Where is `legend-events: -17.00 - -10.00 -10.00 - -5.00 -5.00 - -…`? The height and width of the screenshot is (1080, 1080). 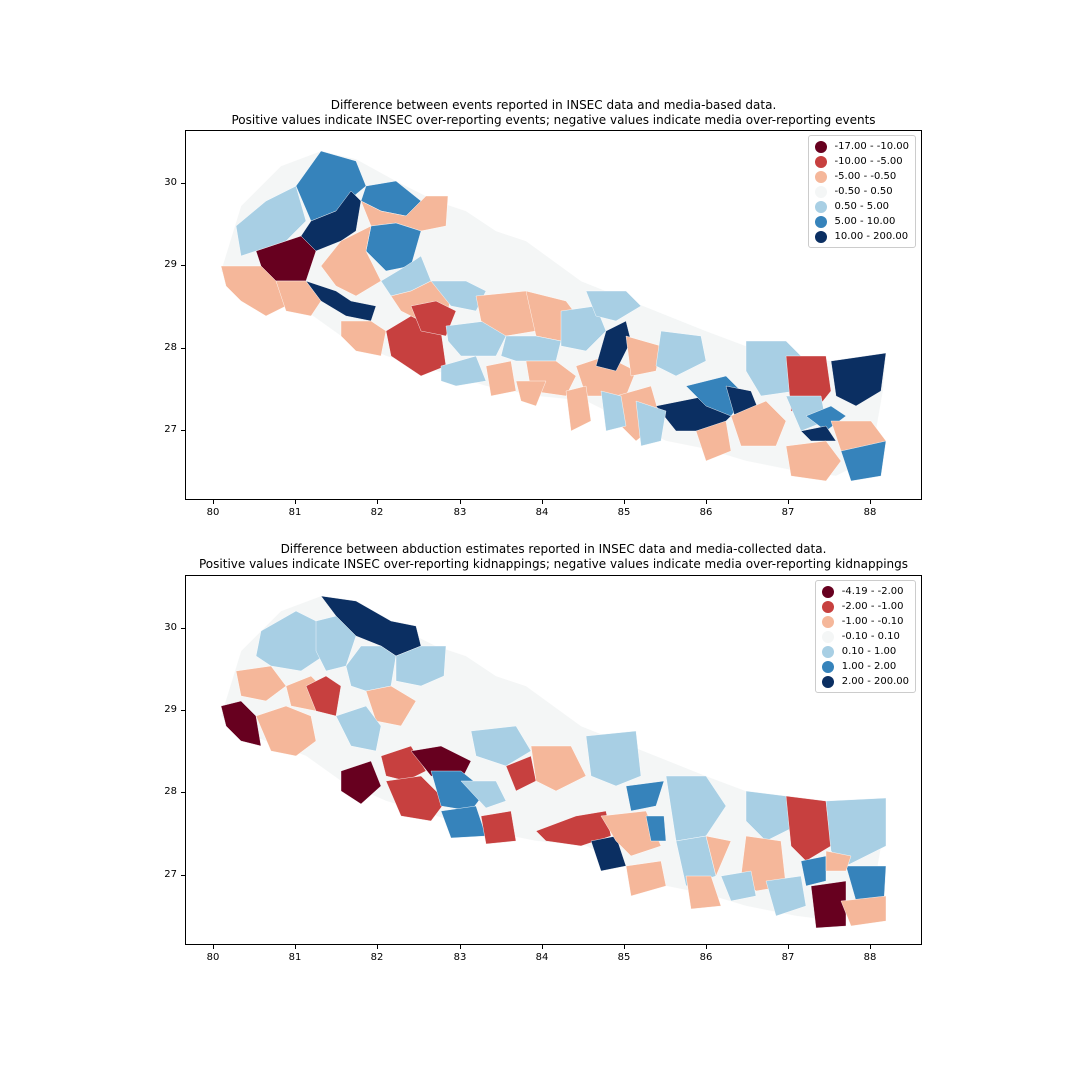
legend-events: -17.00 - -10.00 -10.00 - -5.00 -5.00 - -… is located at coordinates (861, 191).